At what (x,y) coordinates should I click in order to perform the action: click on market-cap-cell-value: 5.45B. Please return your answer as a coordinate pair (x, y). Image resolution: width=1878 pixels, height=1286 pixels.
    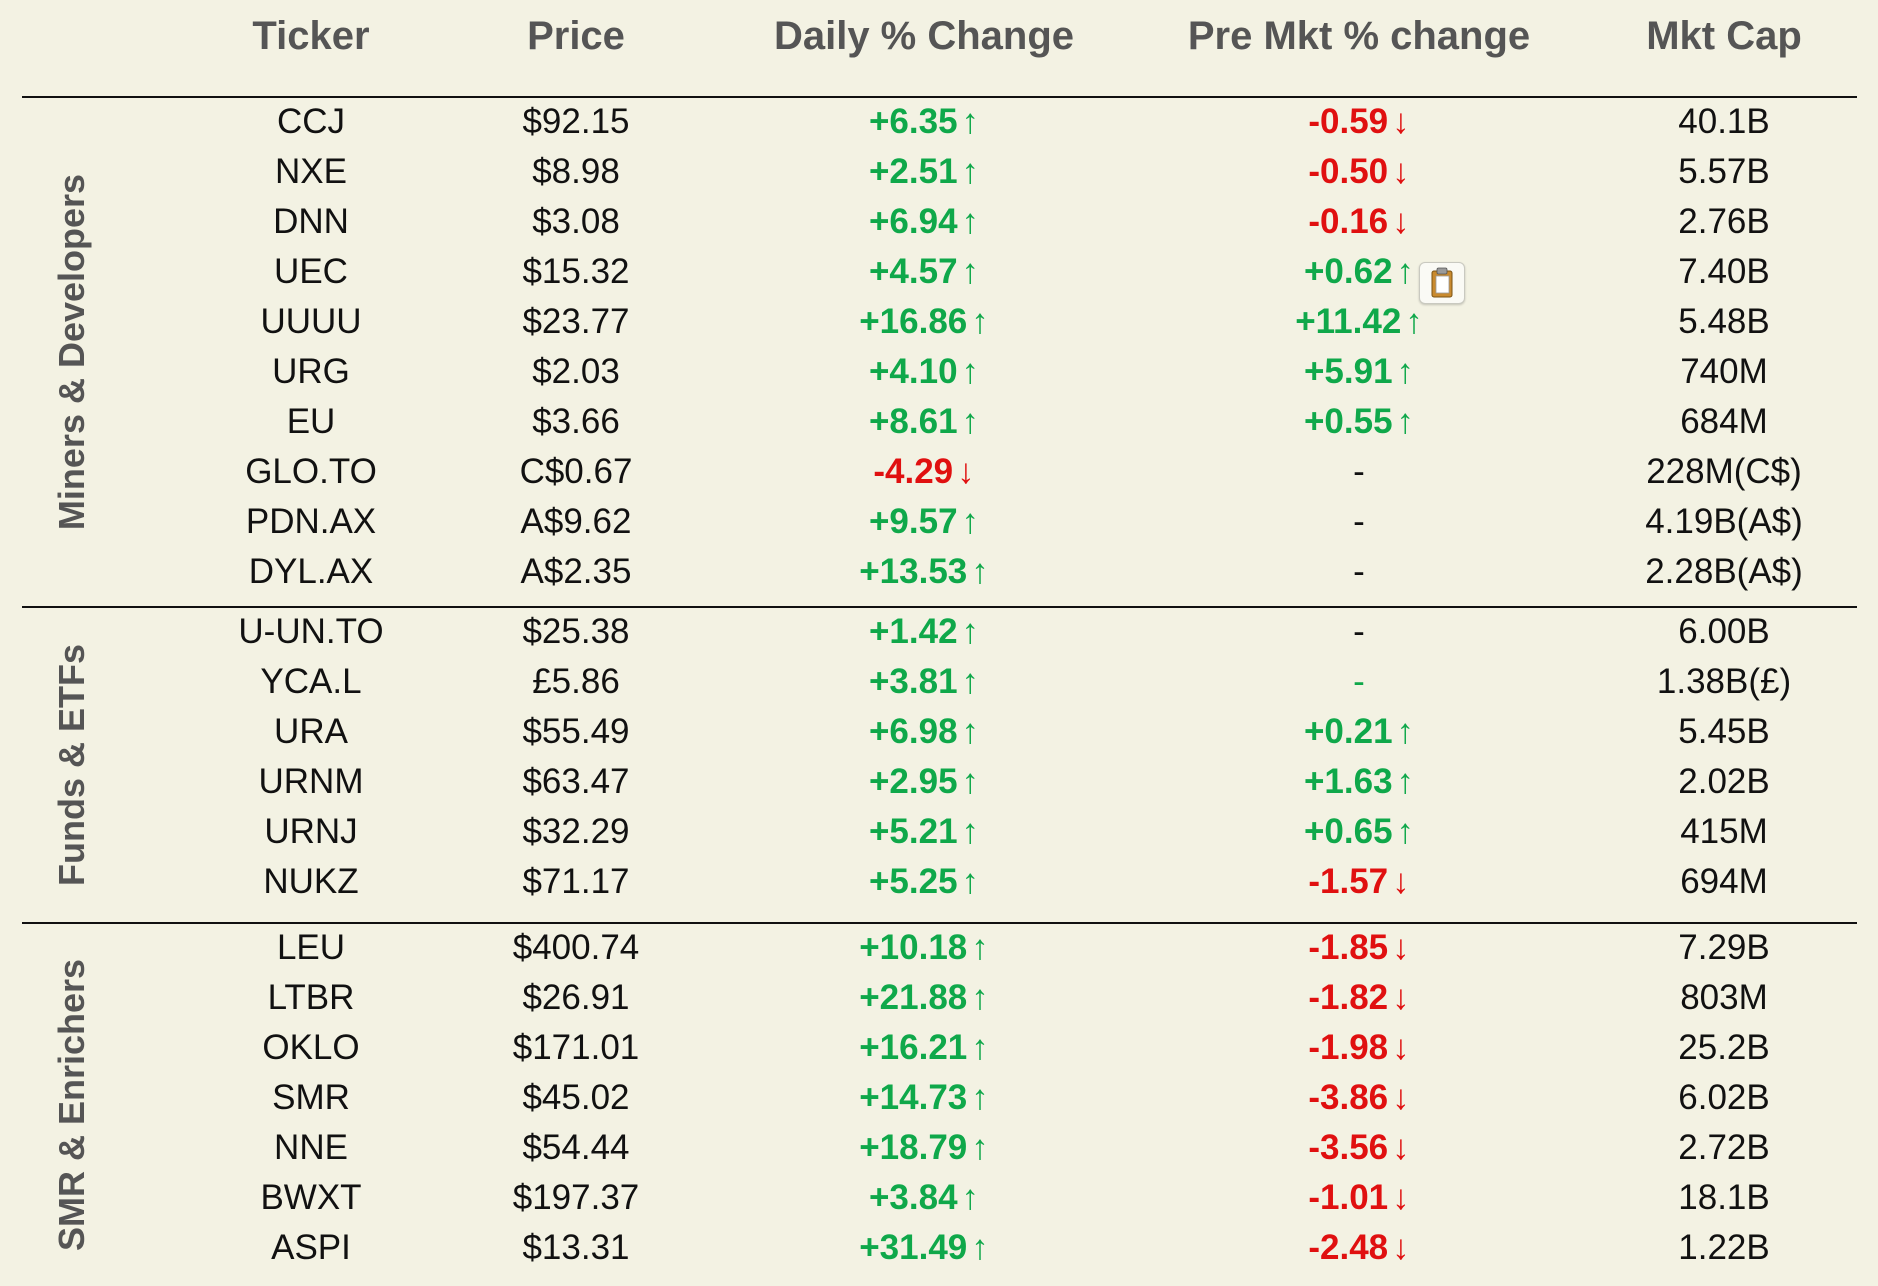
    Looking at the image, I should click on (1724, 731).